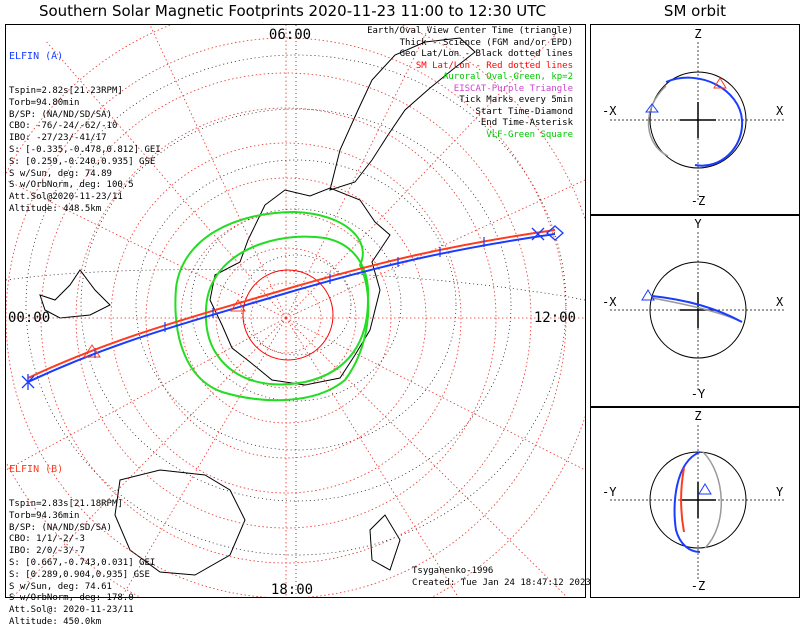  What do you see at coordinates (697, 416) in the screenshot?
I see `yz-top: Z` at bounding box center [697, 416].